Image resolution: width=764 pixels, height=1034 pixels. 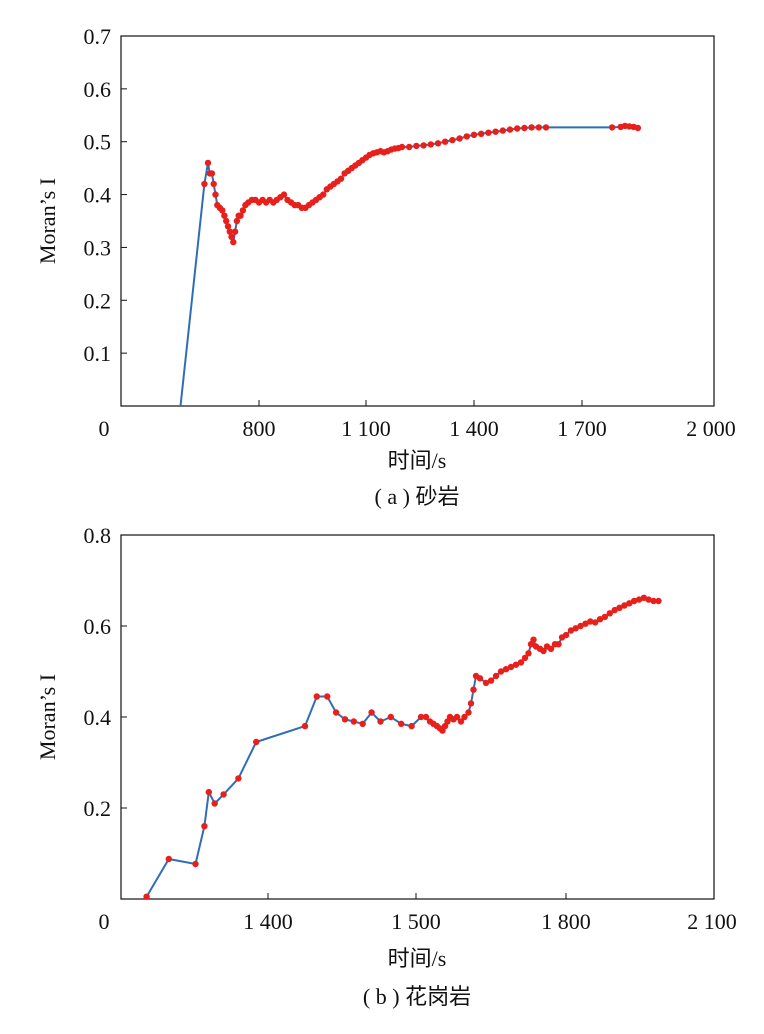 What do you see at coordinates (98, 808) in the screenshot?
I see `y-tick-label: 0.2` at bounding box center [98, 808].